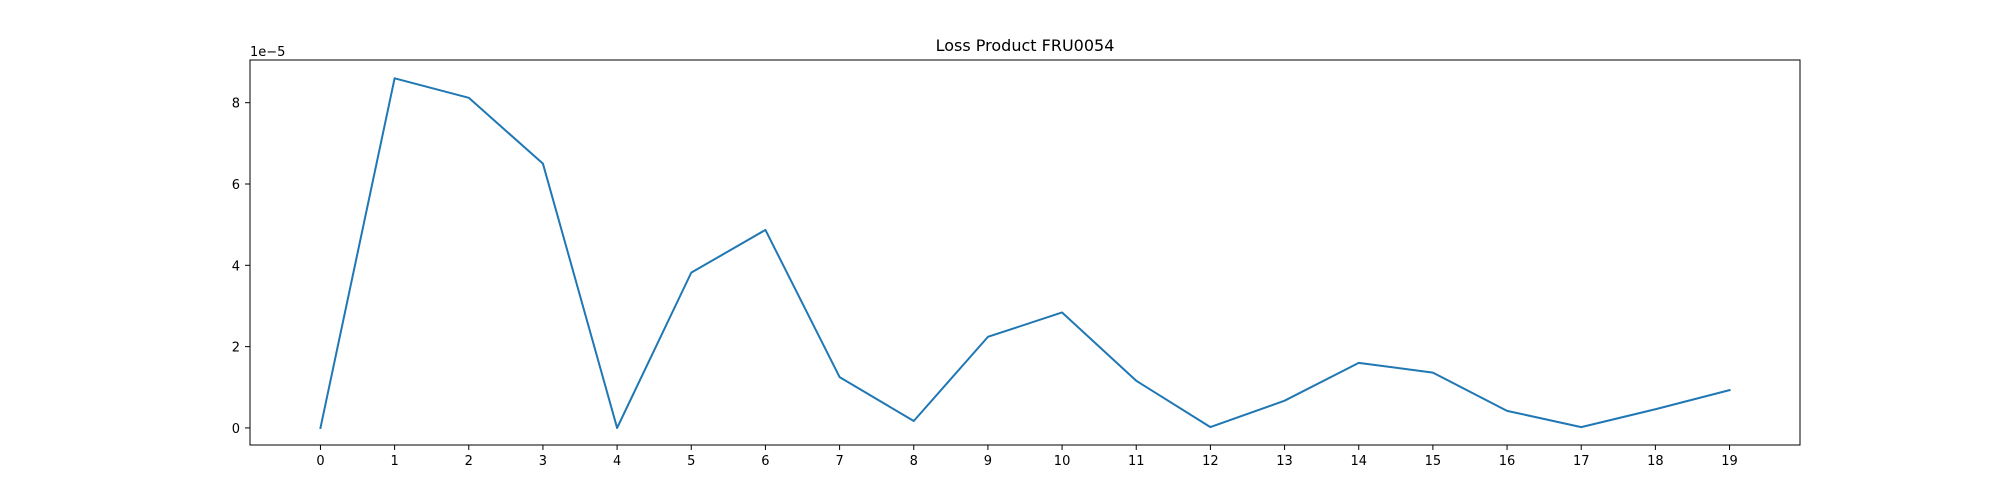  I want to click on x-tick-label: 6, so click(765, 461).